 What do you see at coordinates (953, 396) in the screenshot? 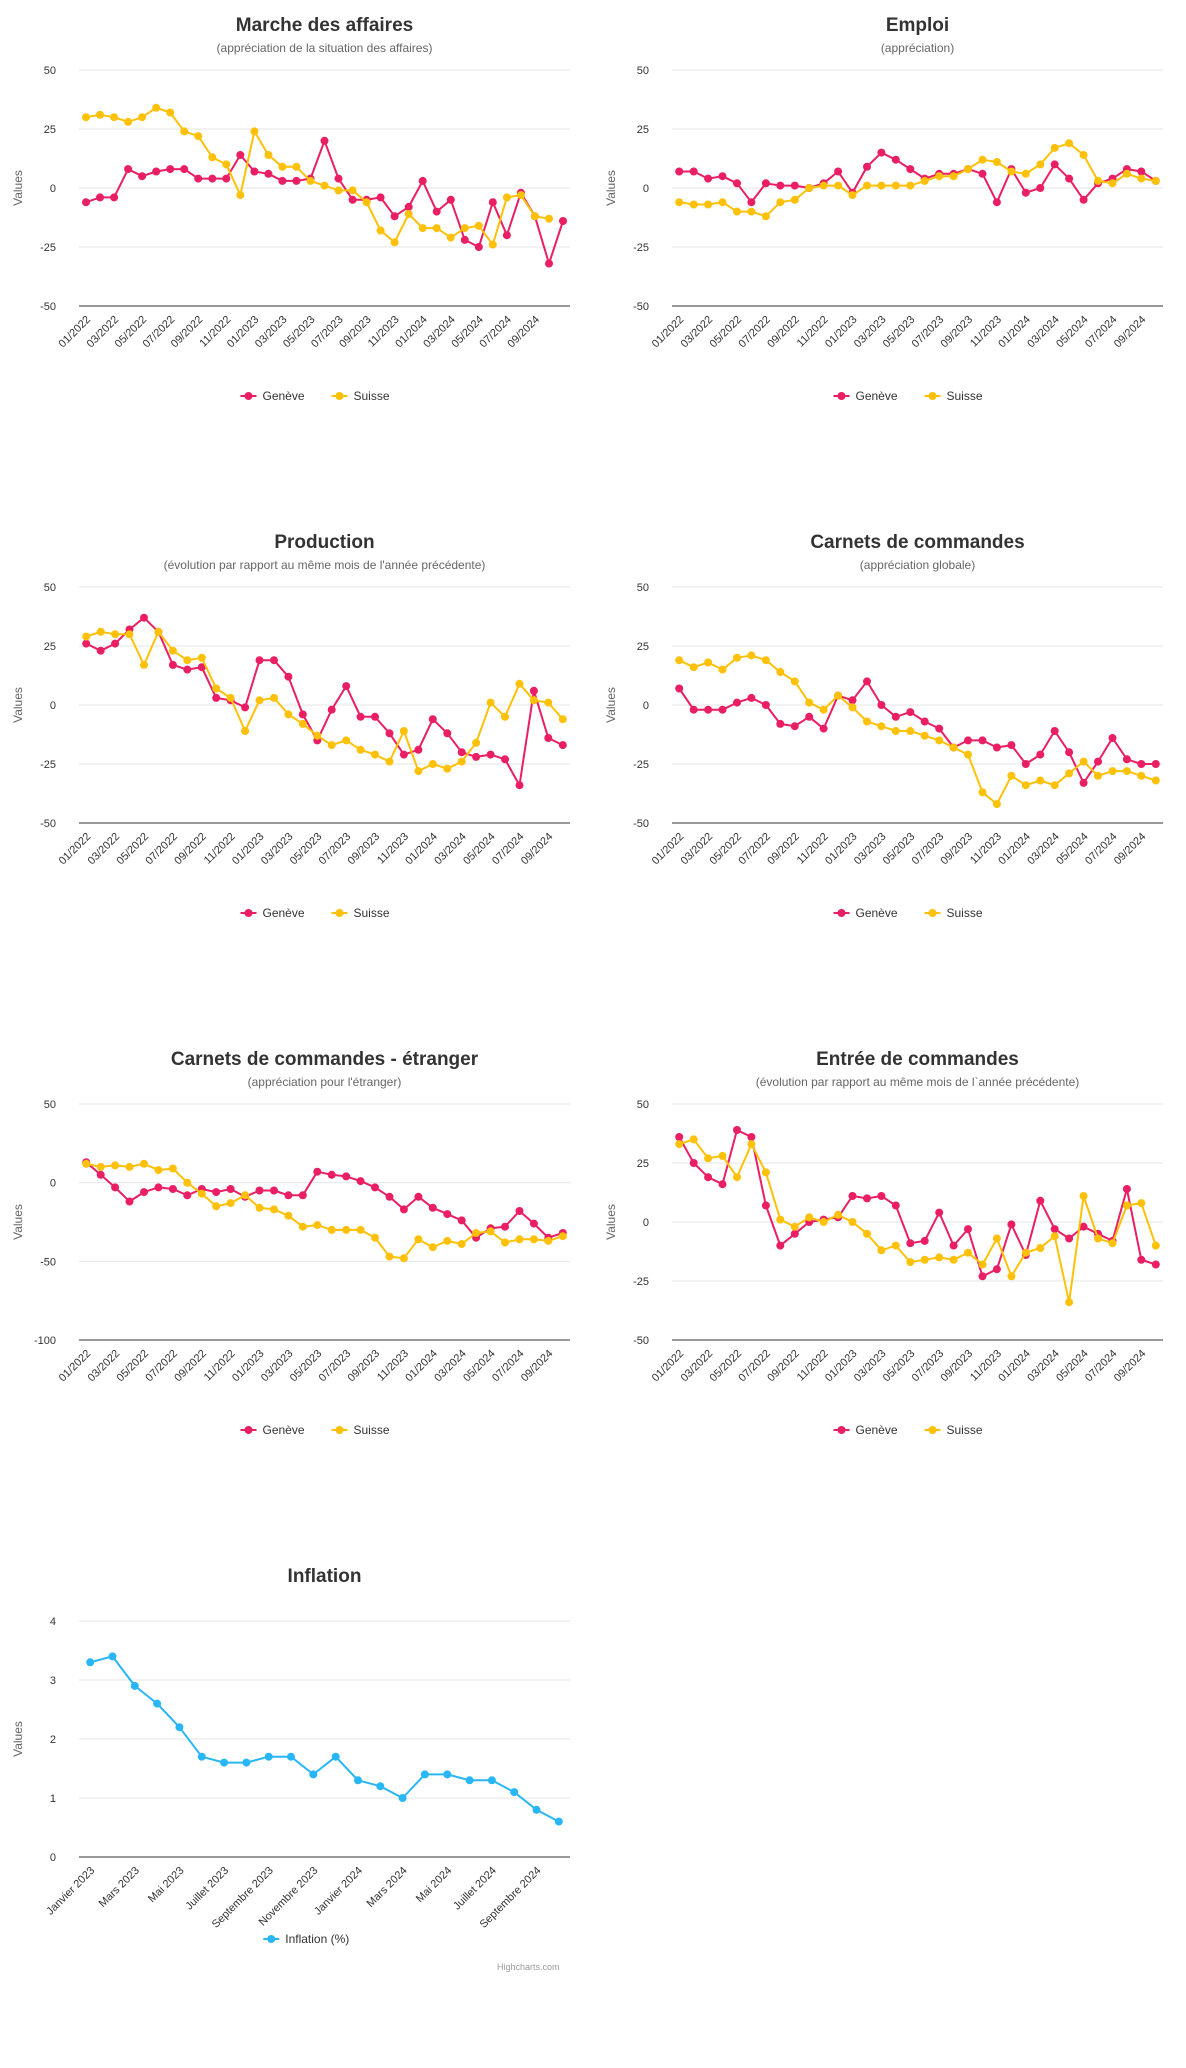
I see `legend-item-suisse: Suisse` at bounding box center [953, 396].